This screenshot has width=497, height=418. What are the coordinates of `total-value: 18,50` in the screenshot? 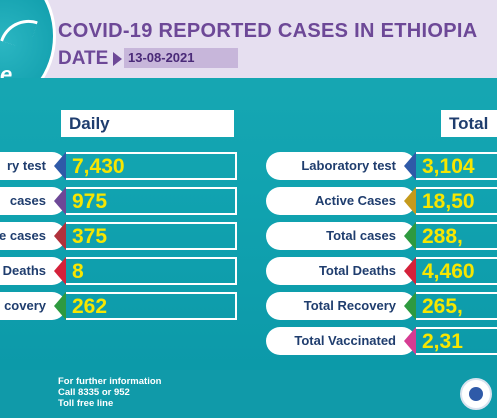 It's located at (456, 201).